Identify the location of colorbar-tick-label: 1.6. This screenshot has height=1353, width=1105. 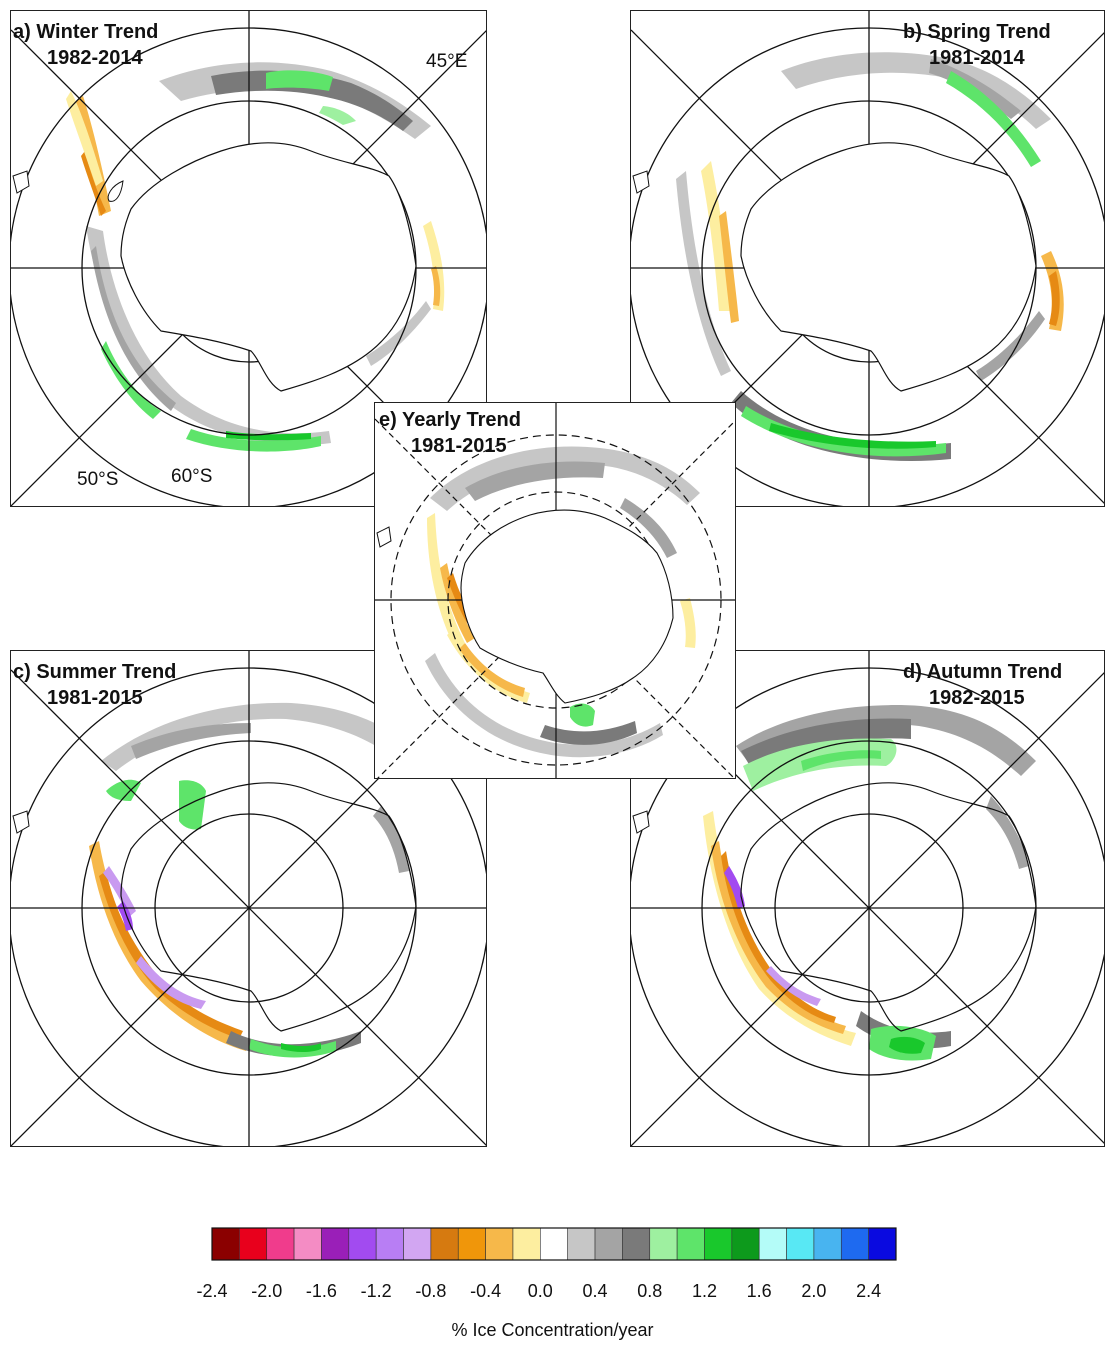
(759, 1291).